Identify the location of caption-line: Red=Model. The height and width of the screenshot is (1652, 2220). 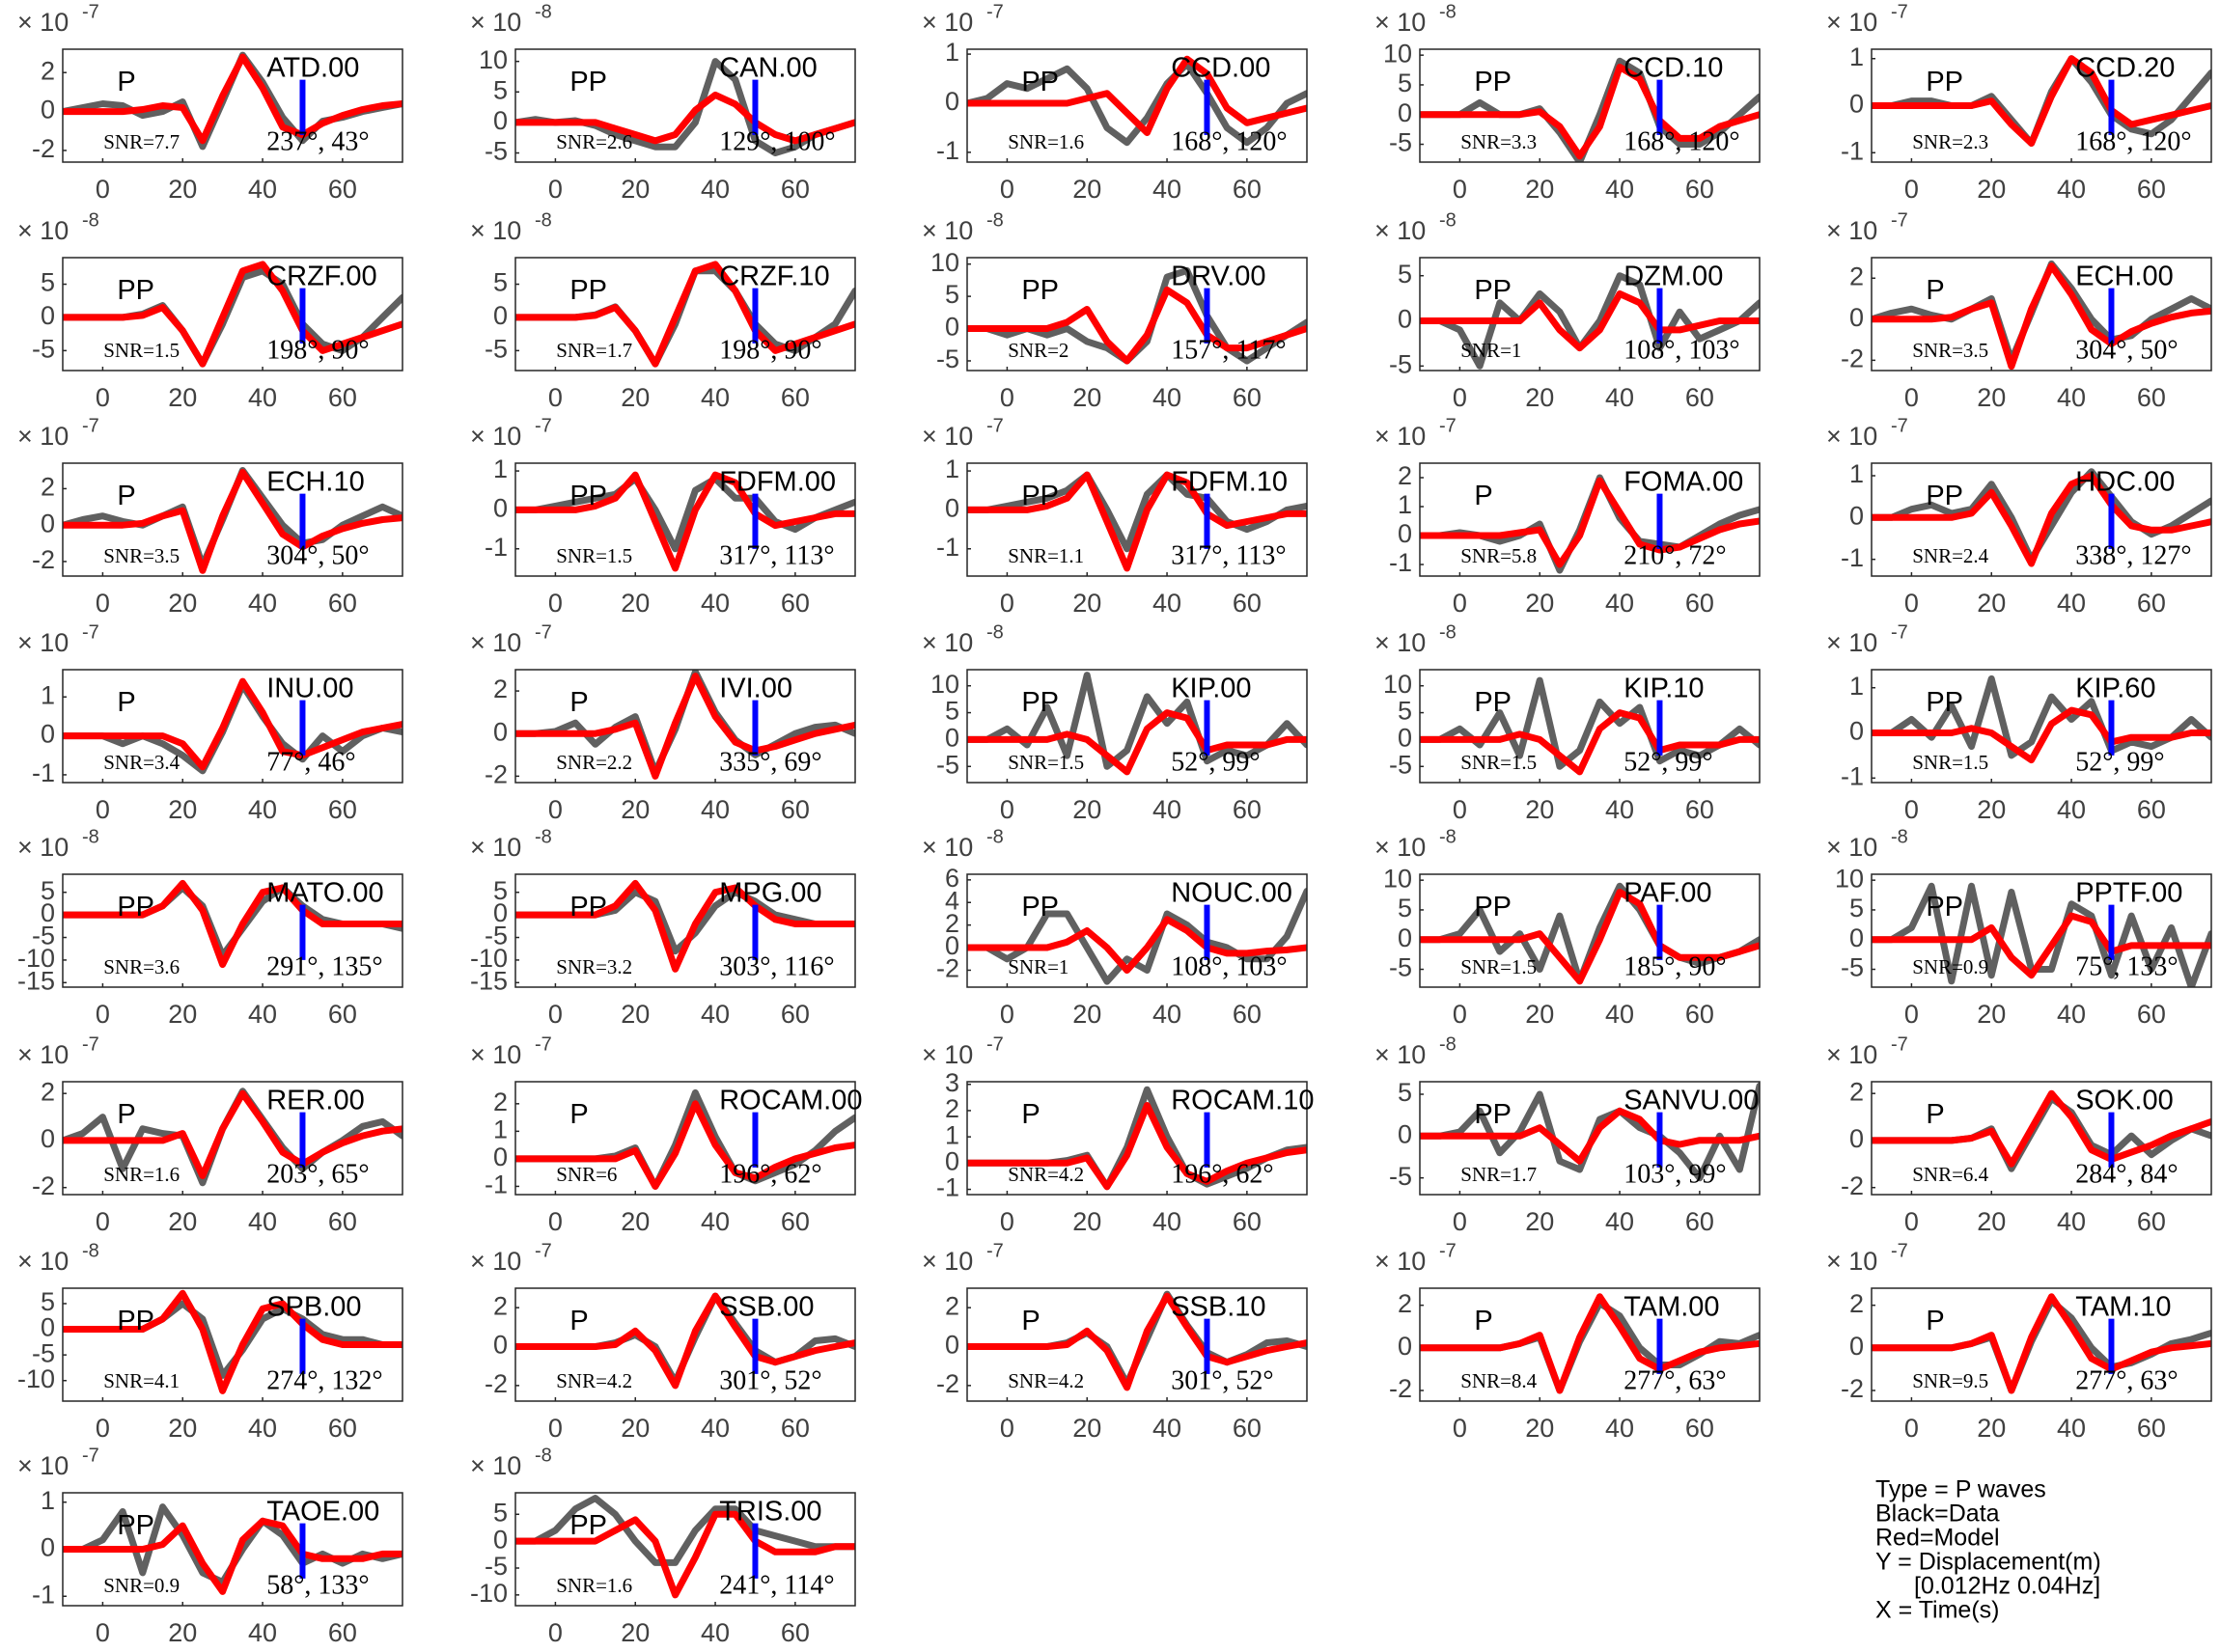
(1937, 1538).